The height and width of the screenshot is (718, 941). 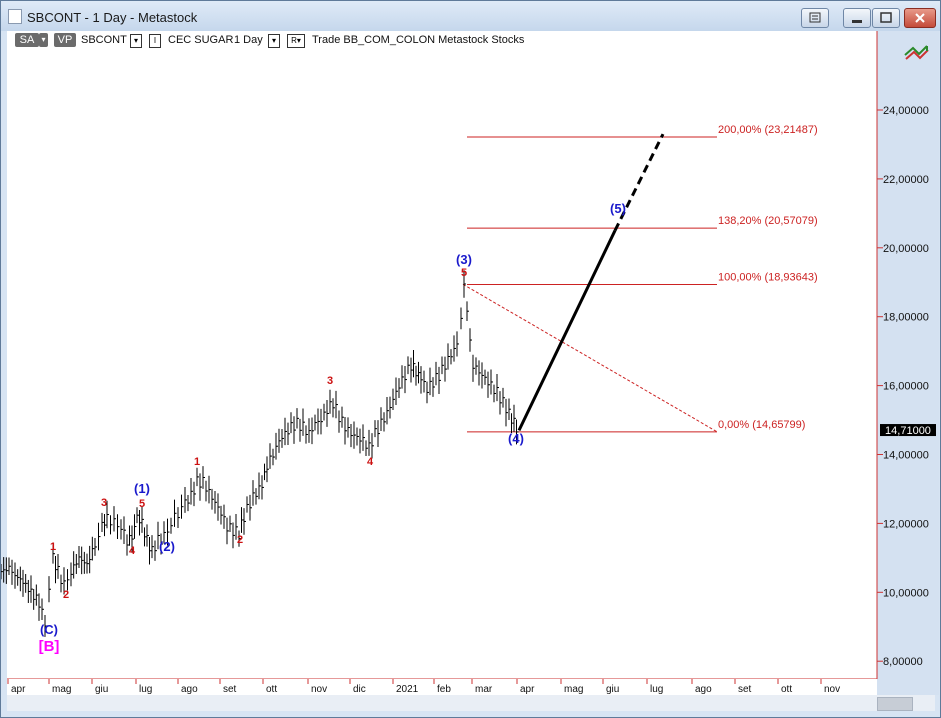 What do you see at coordinates (471, 703) in the screenshot?
I see `horizontal-scrollbar` at bounding box center [471, 703].